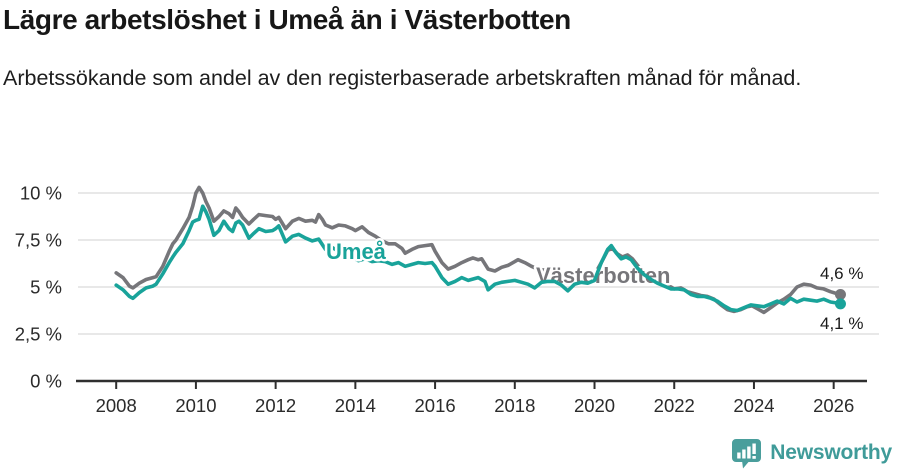 This screenshot has height=474, width=900. I want to click on series-end-dot-umeå, so click(840, 304).